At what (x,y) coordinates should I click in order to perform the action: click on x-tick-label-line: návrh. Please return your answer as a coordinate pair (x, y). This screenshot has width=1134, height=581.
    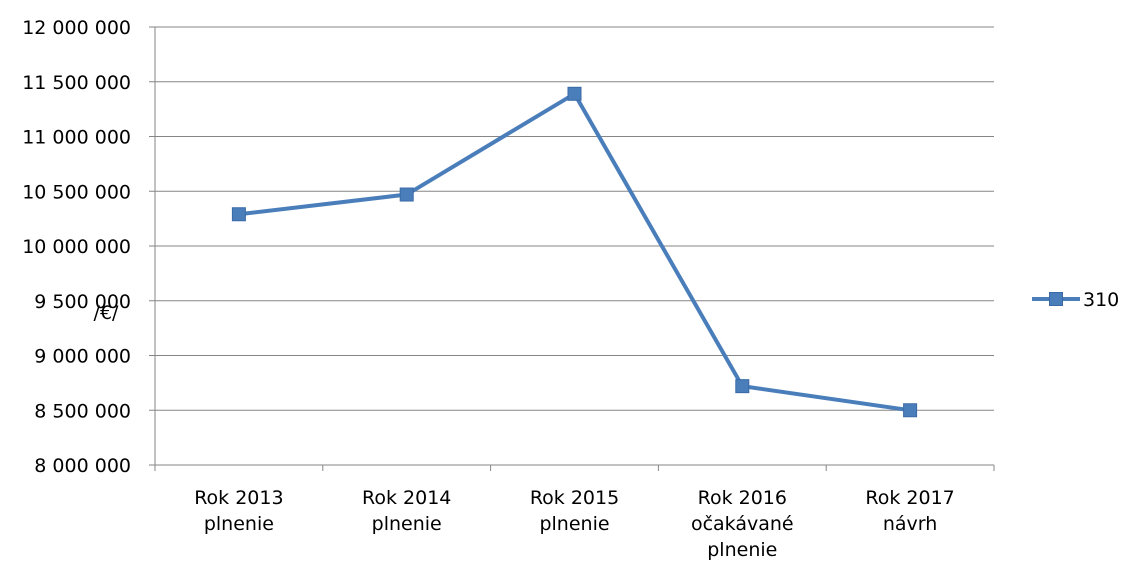
    Looking at the image, I should click on (910, 524).